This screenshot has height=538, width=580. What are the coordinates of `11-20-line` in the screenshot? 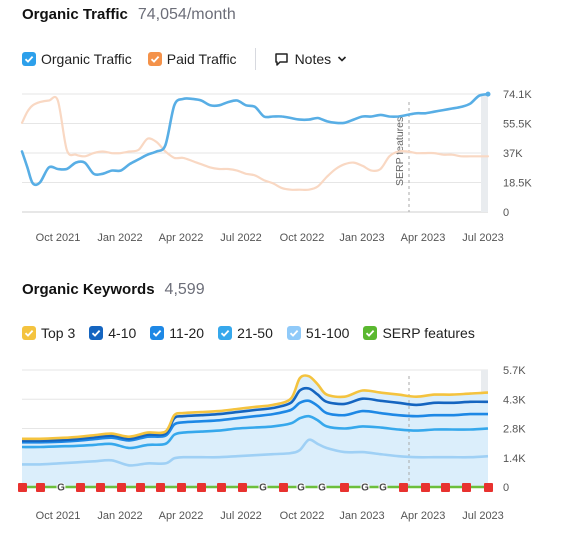 It's located at (255, 421).